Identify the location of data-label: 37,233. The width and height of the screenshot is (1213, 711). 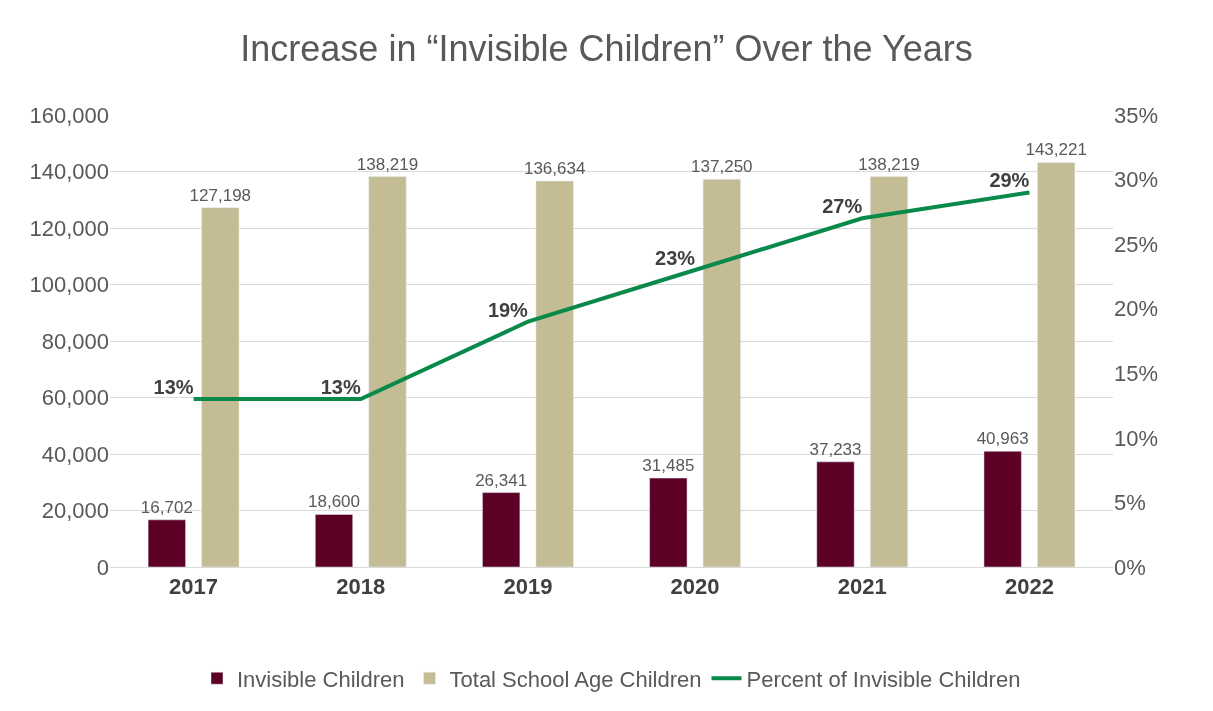
(835, 449).